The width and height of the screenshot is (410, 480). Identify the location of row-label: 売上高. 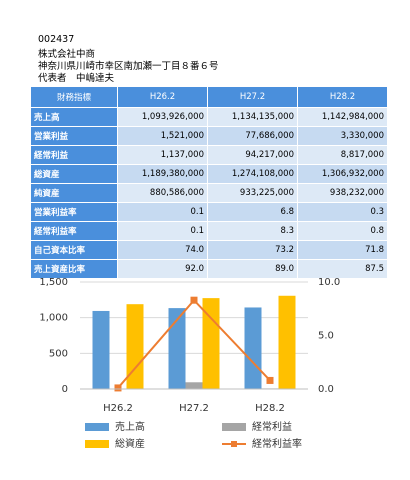
(74, 117).